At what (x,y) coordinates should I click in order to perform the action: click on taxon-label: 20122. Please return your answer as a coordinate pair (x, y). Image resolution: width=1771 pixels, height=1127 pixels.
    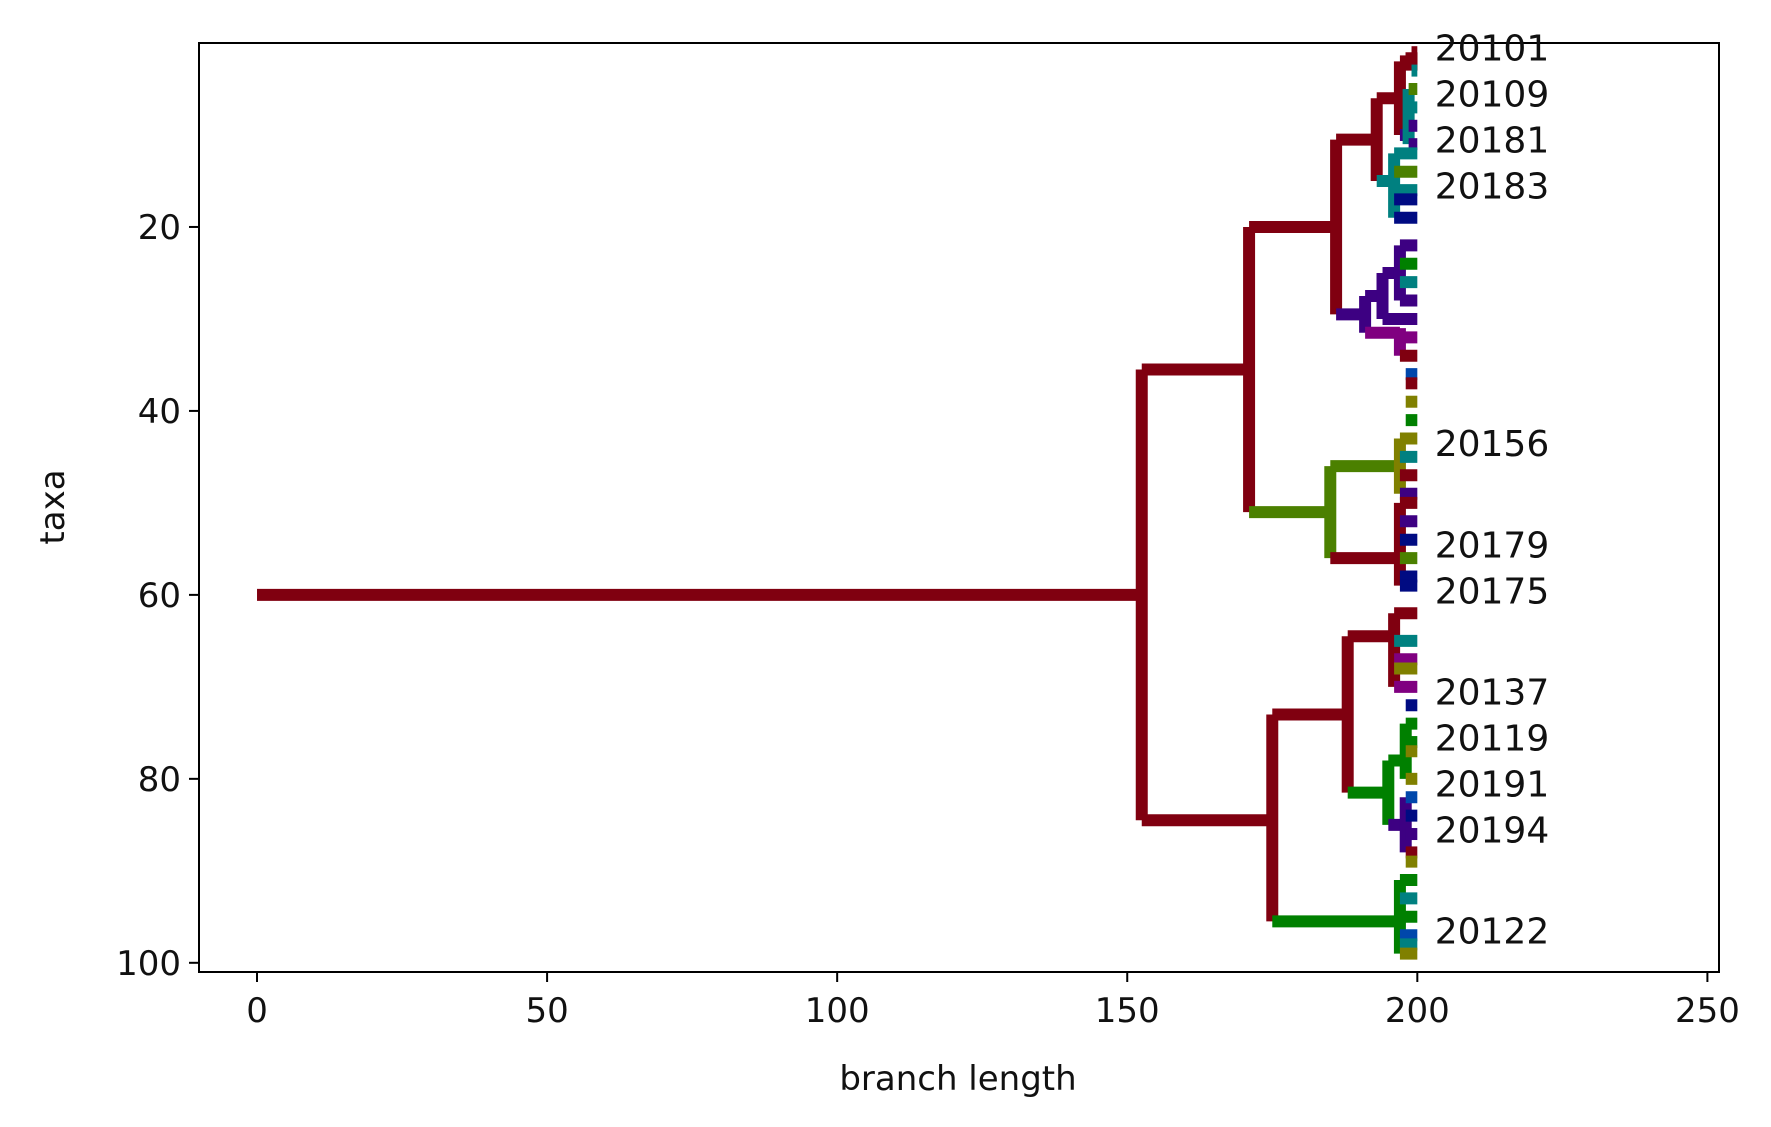
    Looking at the image, I should click on (1492, 932).